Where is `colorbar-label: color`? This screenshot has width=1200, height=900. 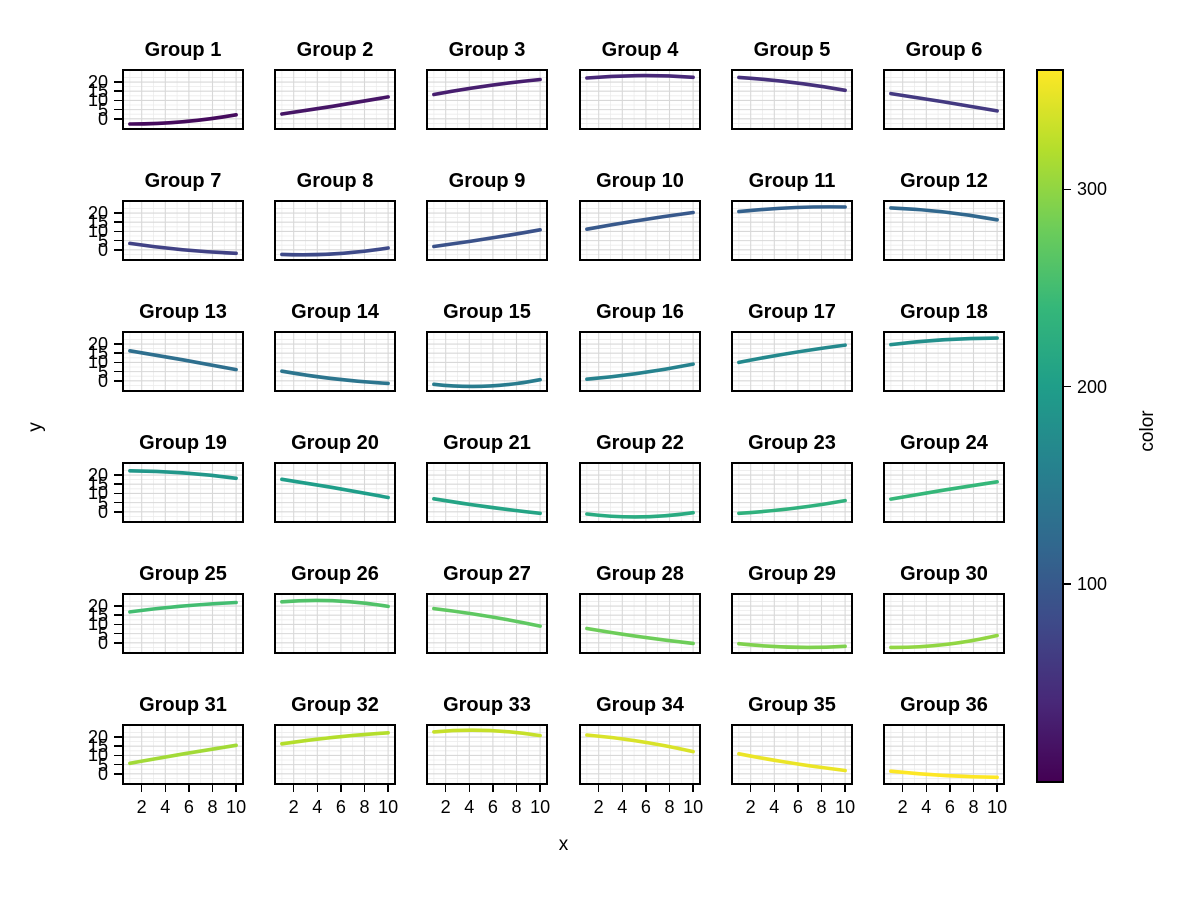
colorbar-label: color is located at coordinates (1147, 431).